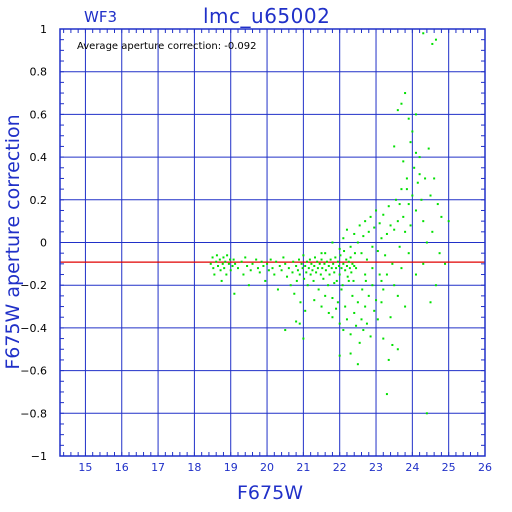 The height and width of the screenshot is (512, 512). What do you see at coordinates (485, 467) in the screenshot?
I see `x-tick-label: 26` at bounding box center [485, 467].